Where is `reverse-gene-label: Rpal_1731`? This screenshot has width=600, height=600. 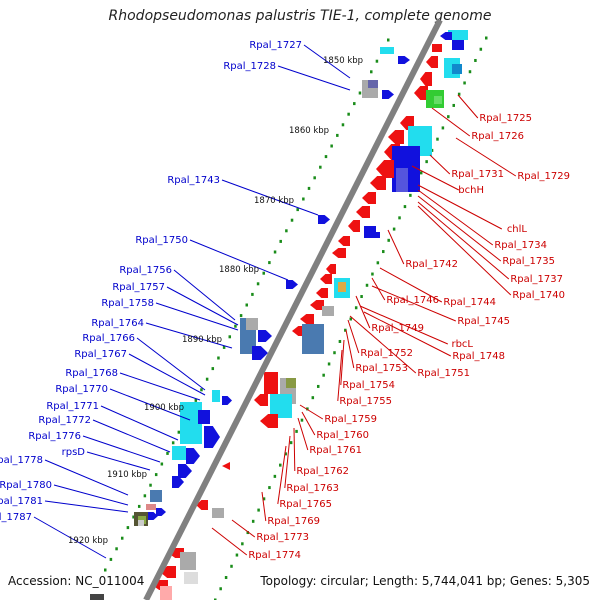 reverse-gene-label: Rpal_1731 is located at coordinates (477, 174).